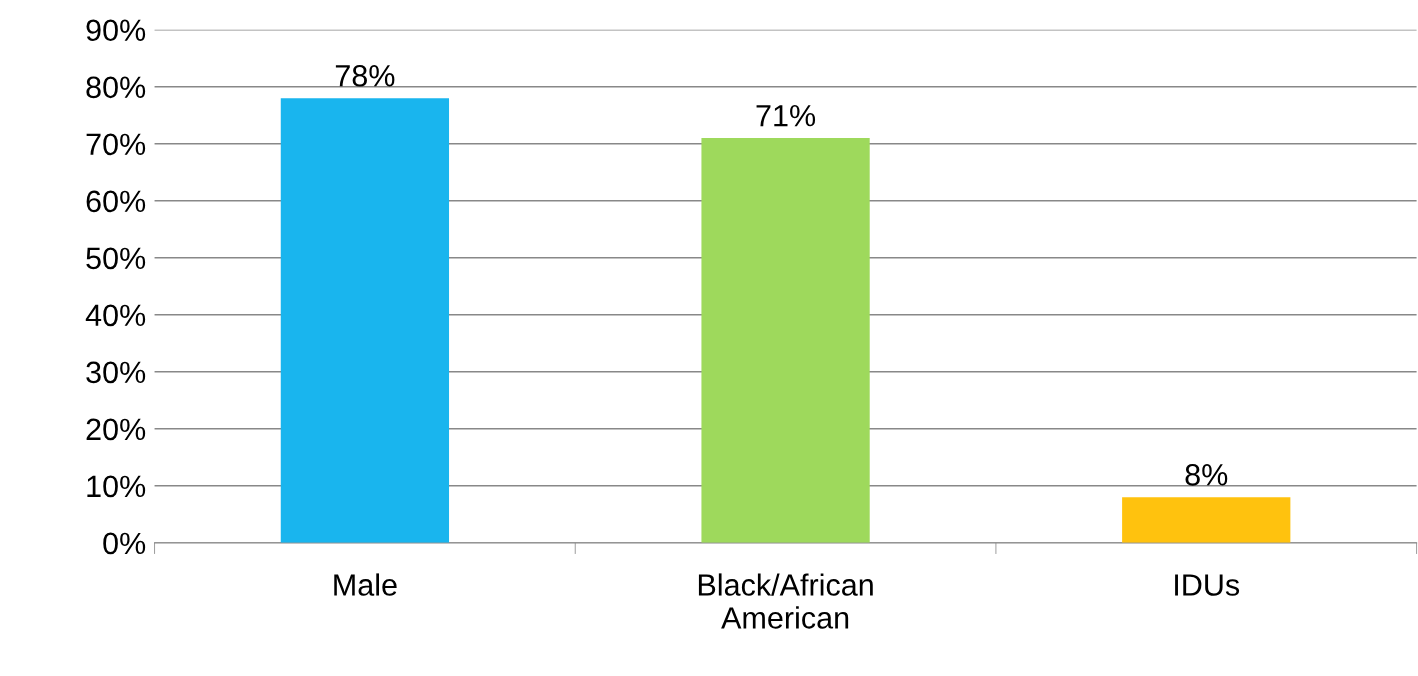 This screenshot has height=676, width=1418. Describe the element at coordinates (116, 486) in the screenshot. I see `y-tick-label: 10%` at that location.